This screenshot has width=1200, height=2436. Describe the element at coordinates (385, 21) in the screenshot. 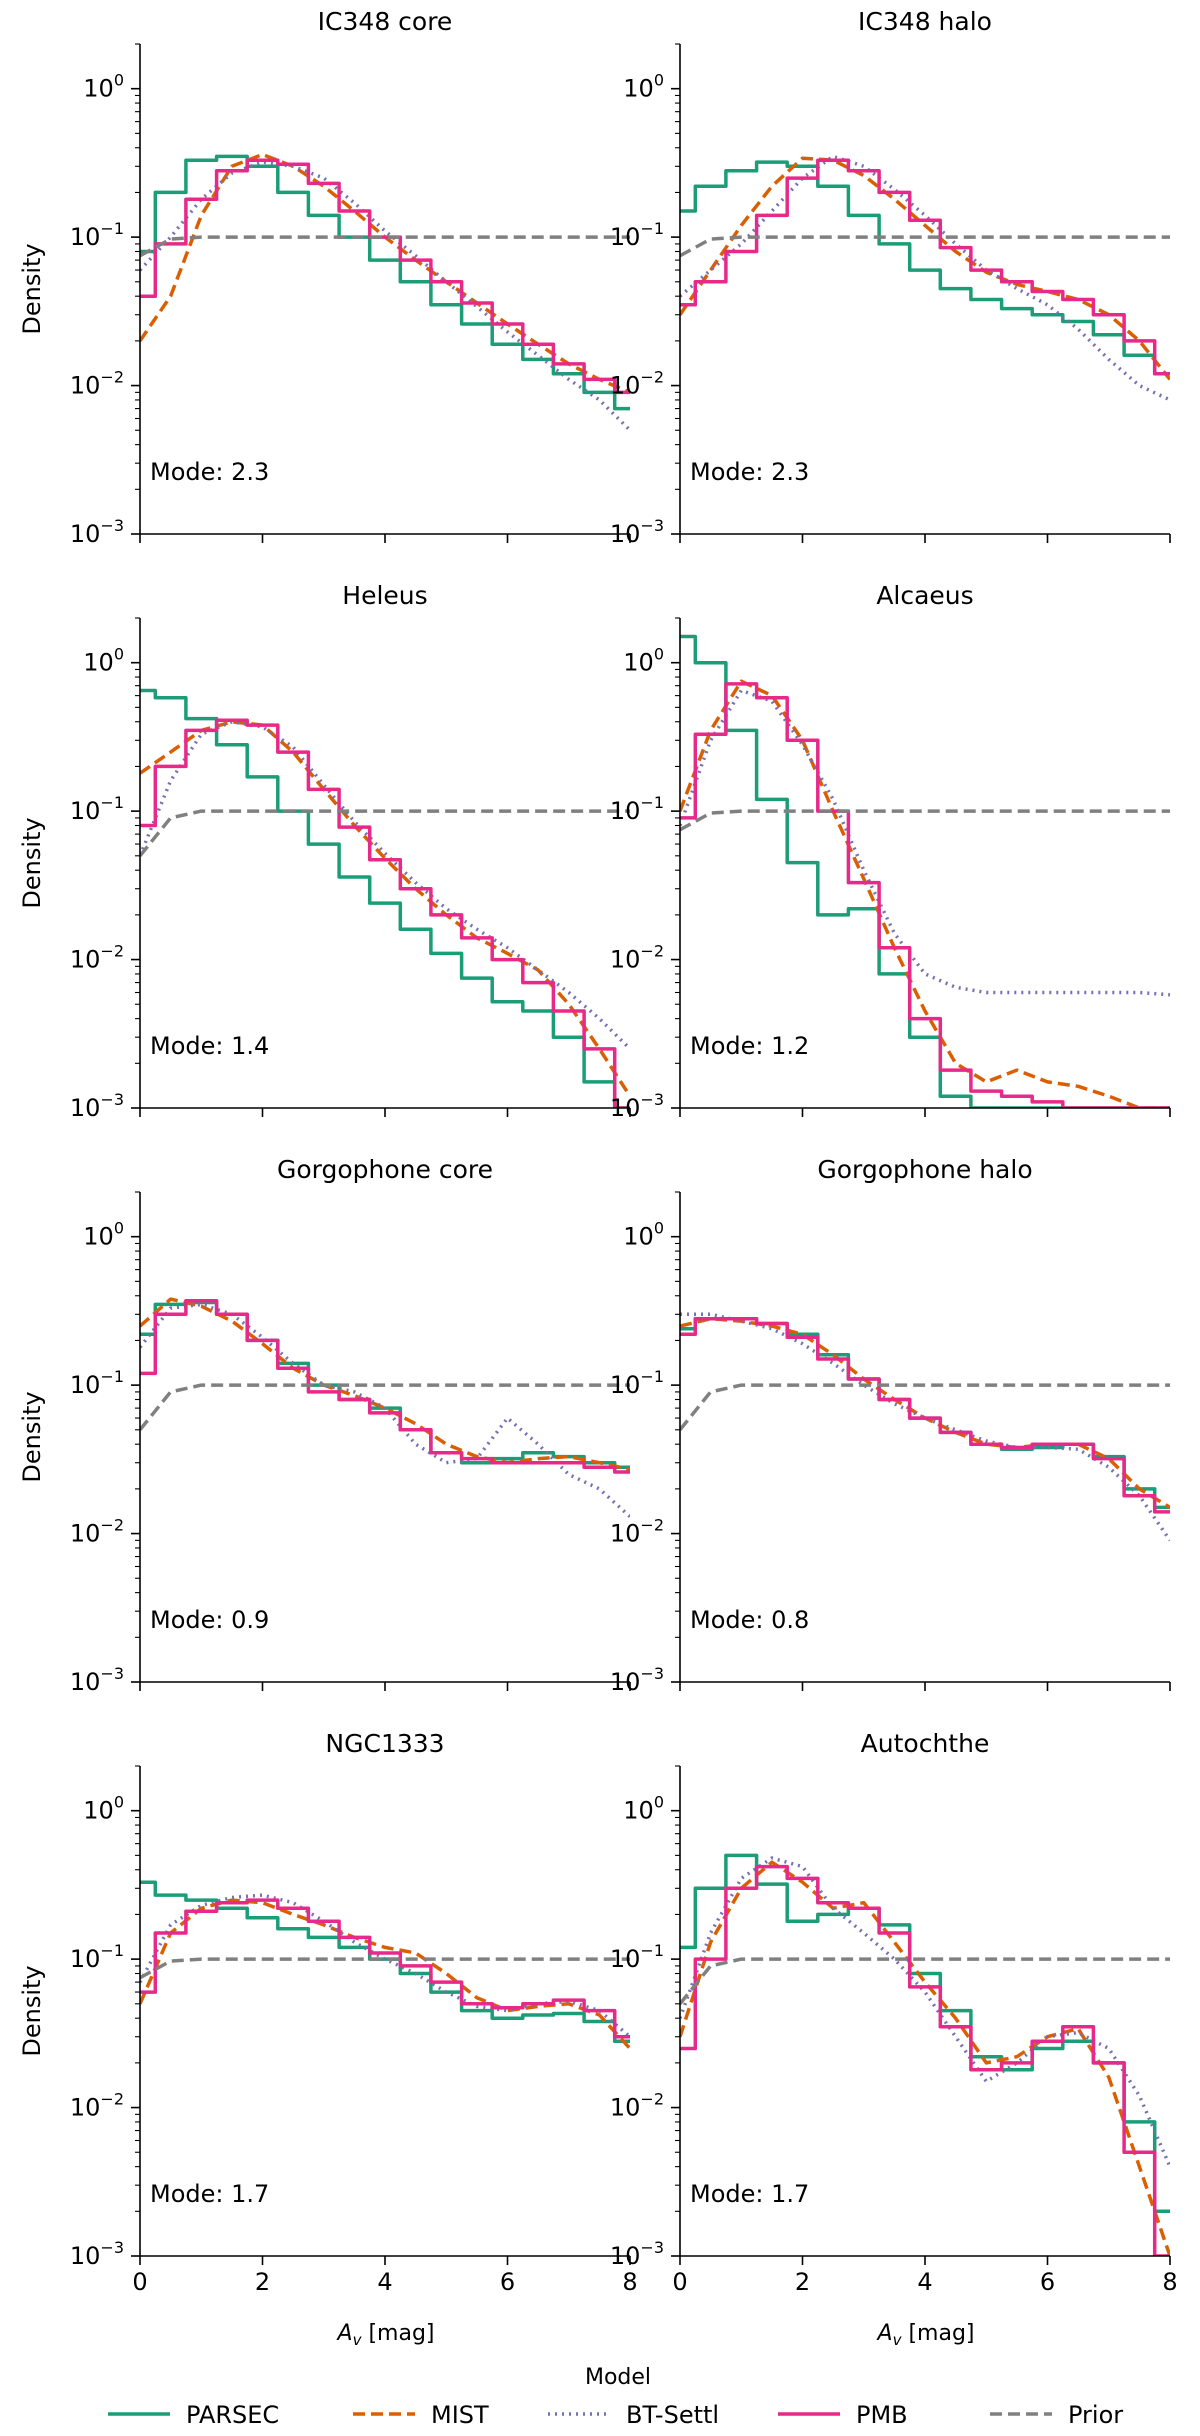

I see `panel-title: IC348 core` at that location.